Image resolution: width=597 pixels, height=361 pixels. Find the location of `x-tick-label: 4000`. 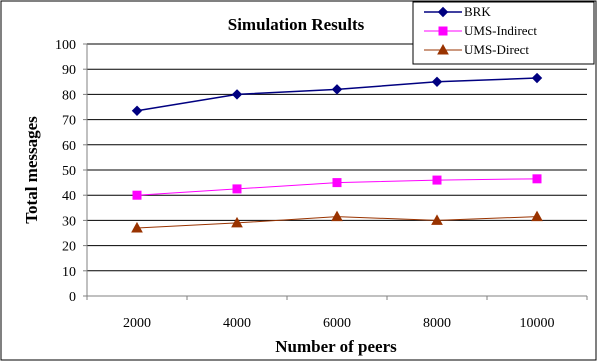

x-tick-label: 4000 is located at coordinates (237, 323).